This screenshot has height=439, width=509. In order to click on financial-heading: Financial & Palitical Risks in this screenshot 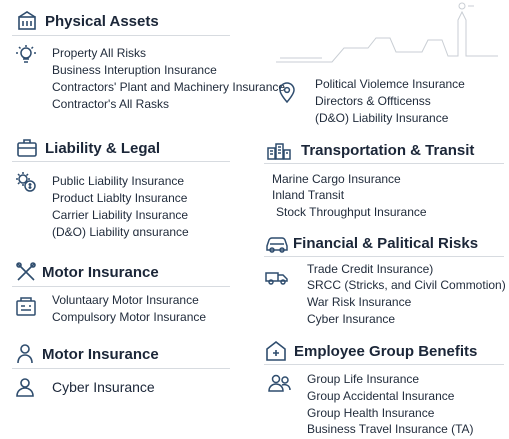, I will do `click(386, 243)`.